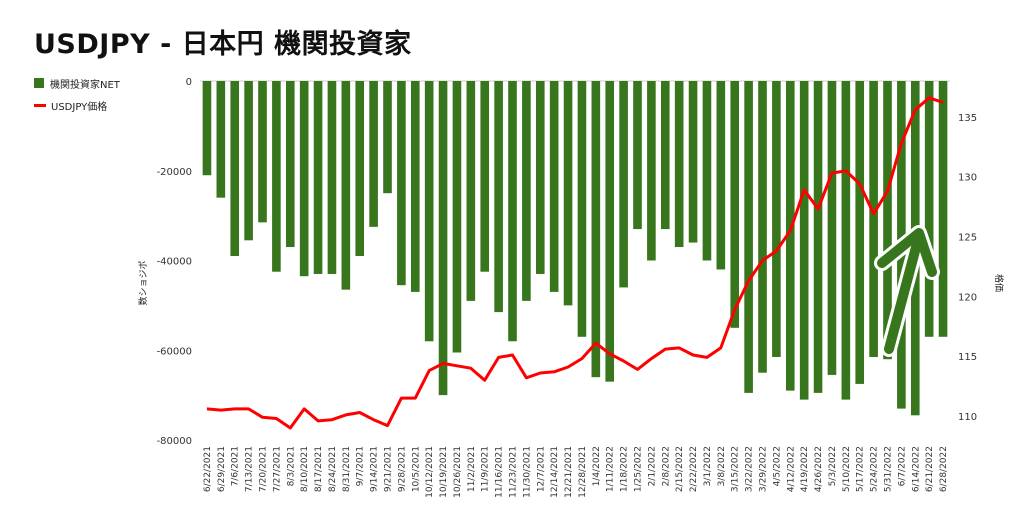 The width and height of the screenshot is (1024, 521). What do you see at coordinates (373, 154) in the screenshot?
I see `bar-9/14/2021` at bounding box center [373, 154].